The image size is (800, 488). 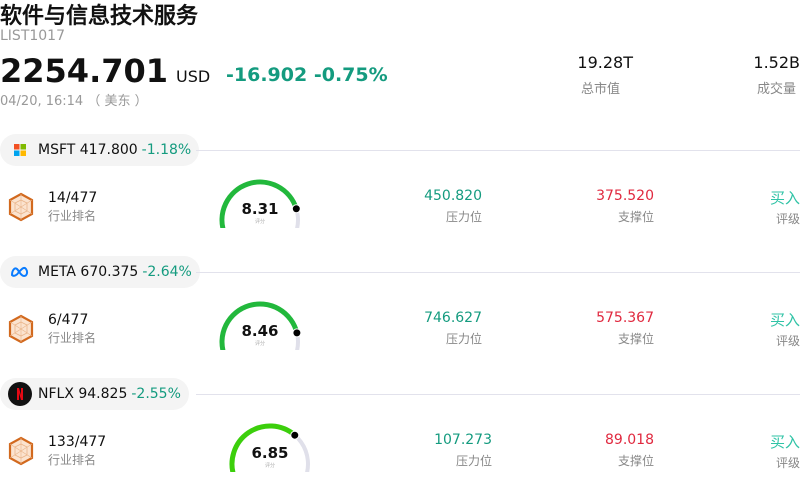 I want to click on stock-pill-0: MSFT 417.800 -1.18%, so click(x=100, y=150).